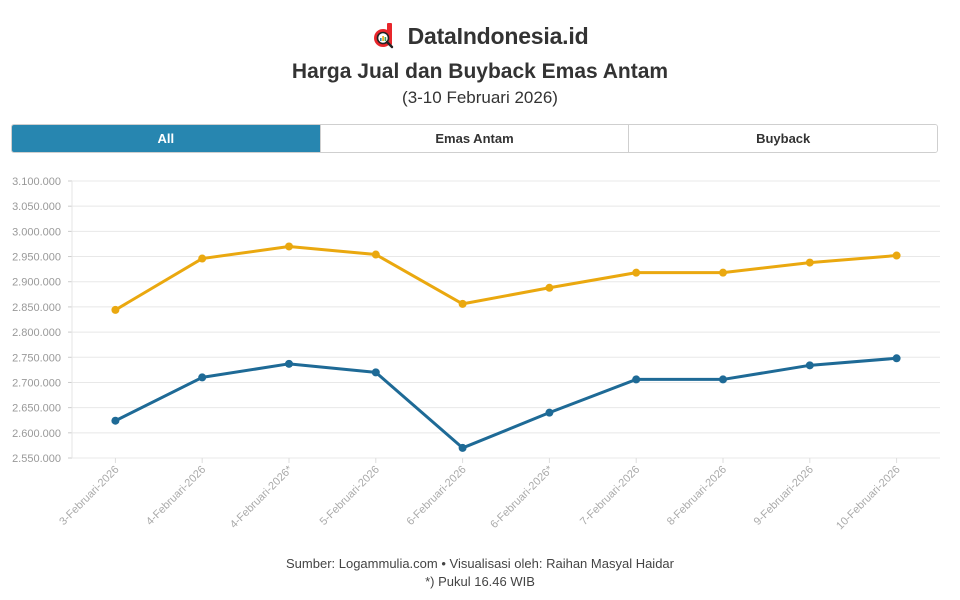 This screenshot has height=600, width=960. I want to click on y-tick-label: 3.100.000, so click(36, 182).